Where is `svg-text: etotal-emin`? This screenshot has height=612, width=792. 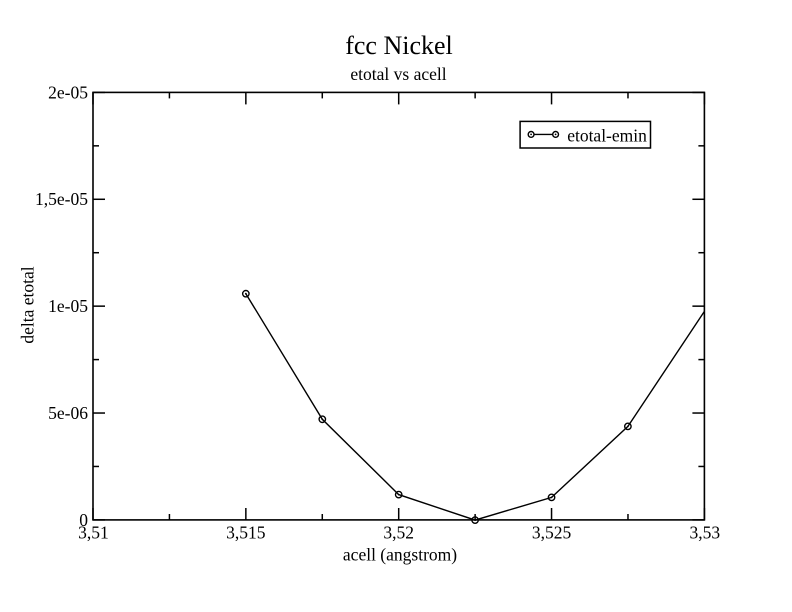 svg-text: etotal-emin is located at coordinates (607, 136).